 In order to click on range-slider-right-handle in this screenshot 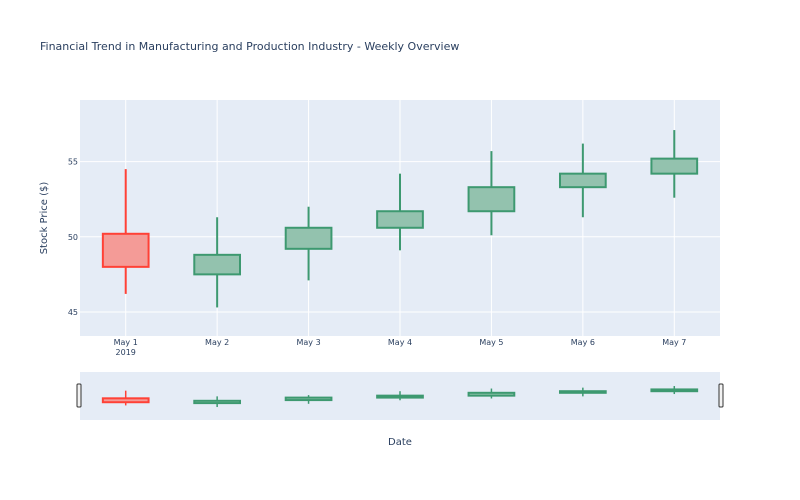, I will do `click(721, 395)`.